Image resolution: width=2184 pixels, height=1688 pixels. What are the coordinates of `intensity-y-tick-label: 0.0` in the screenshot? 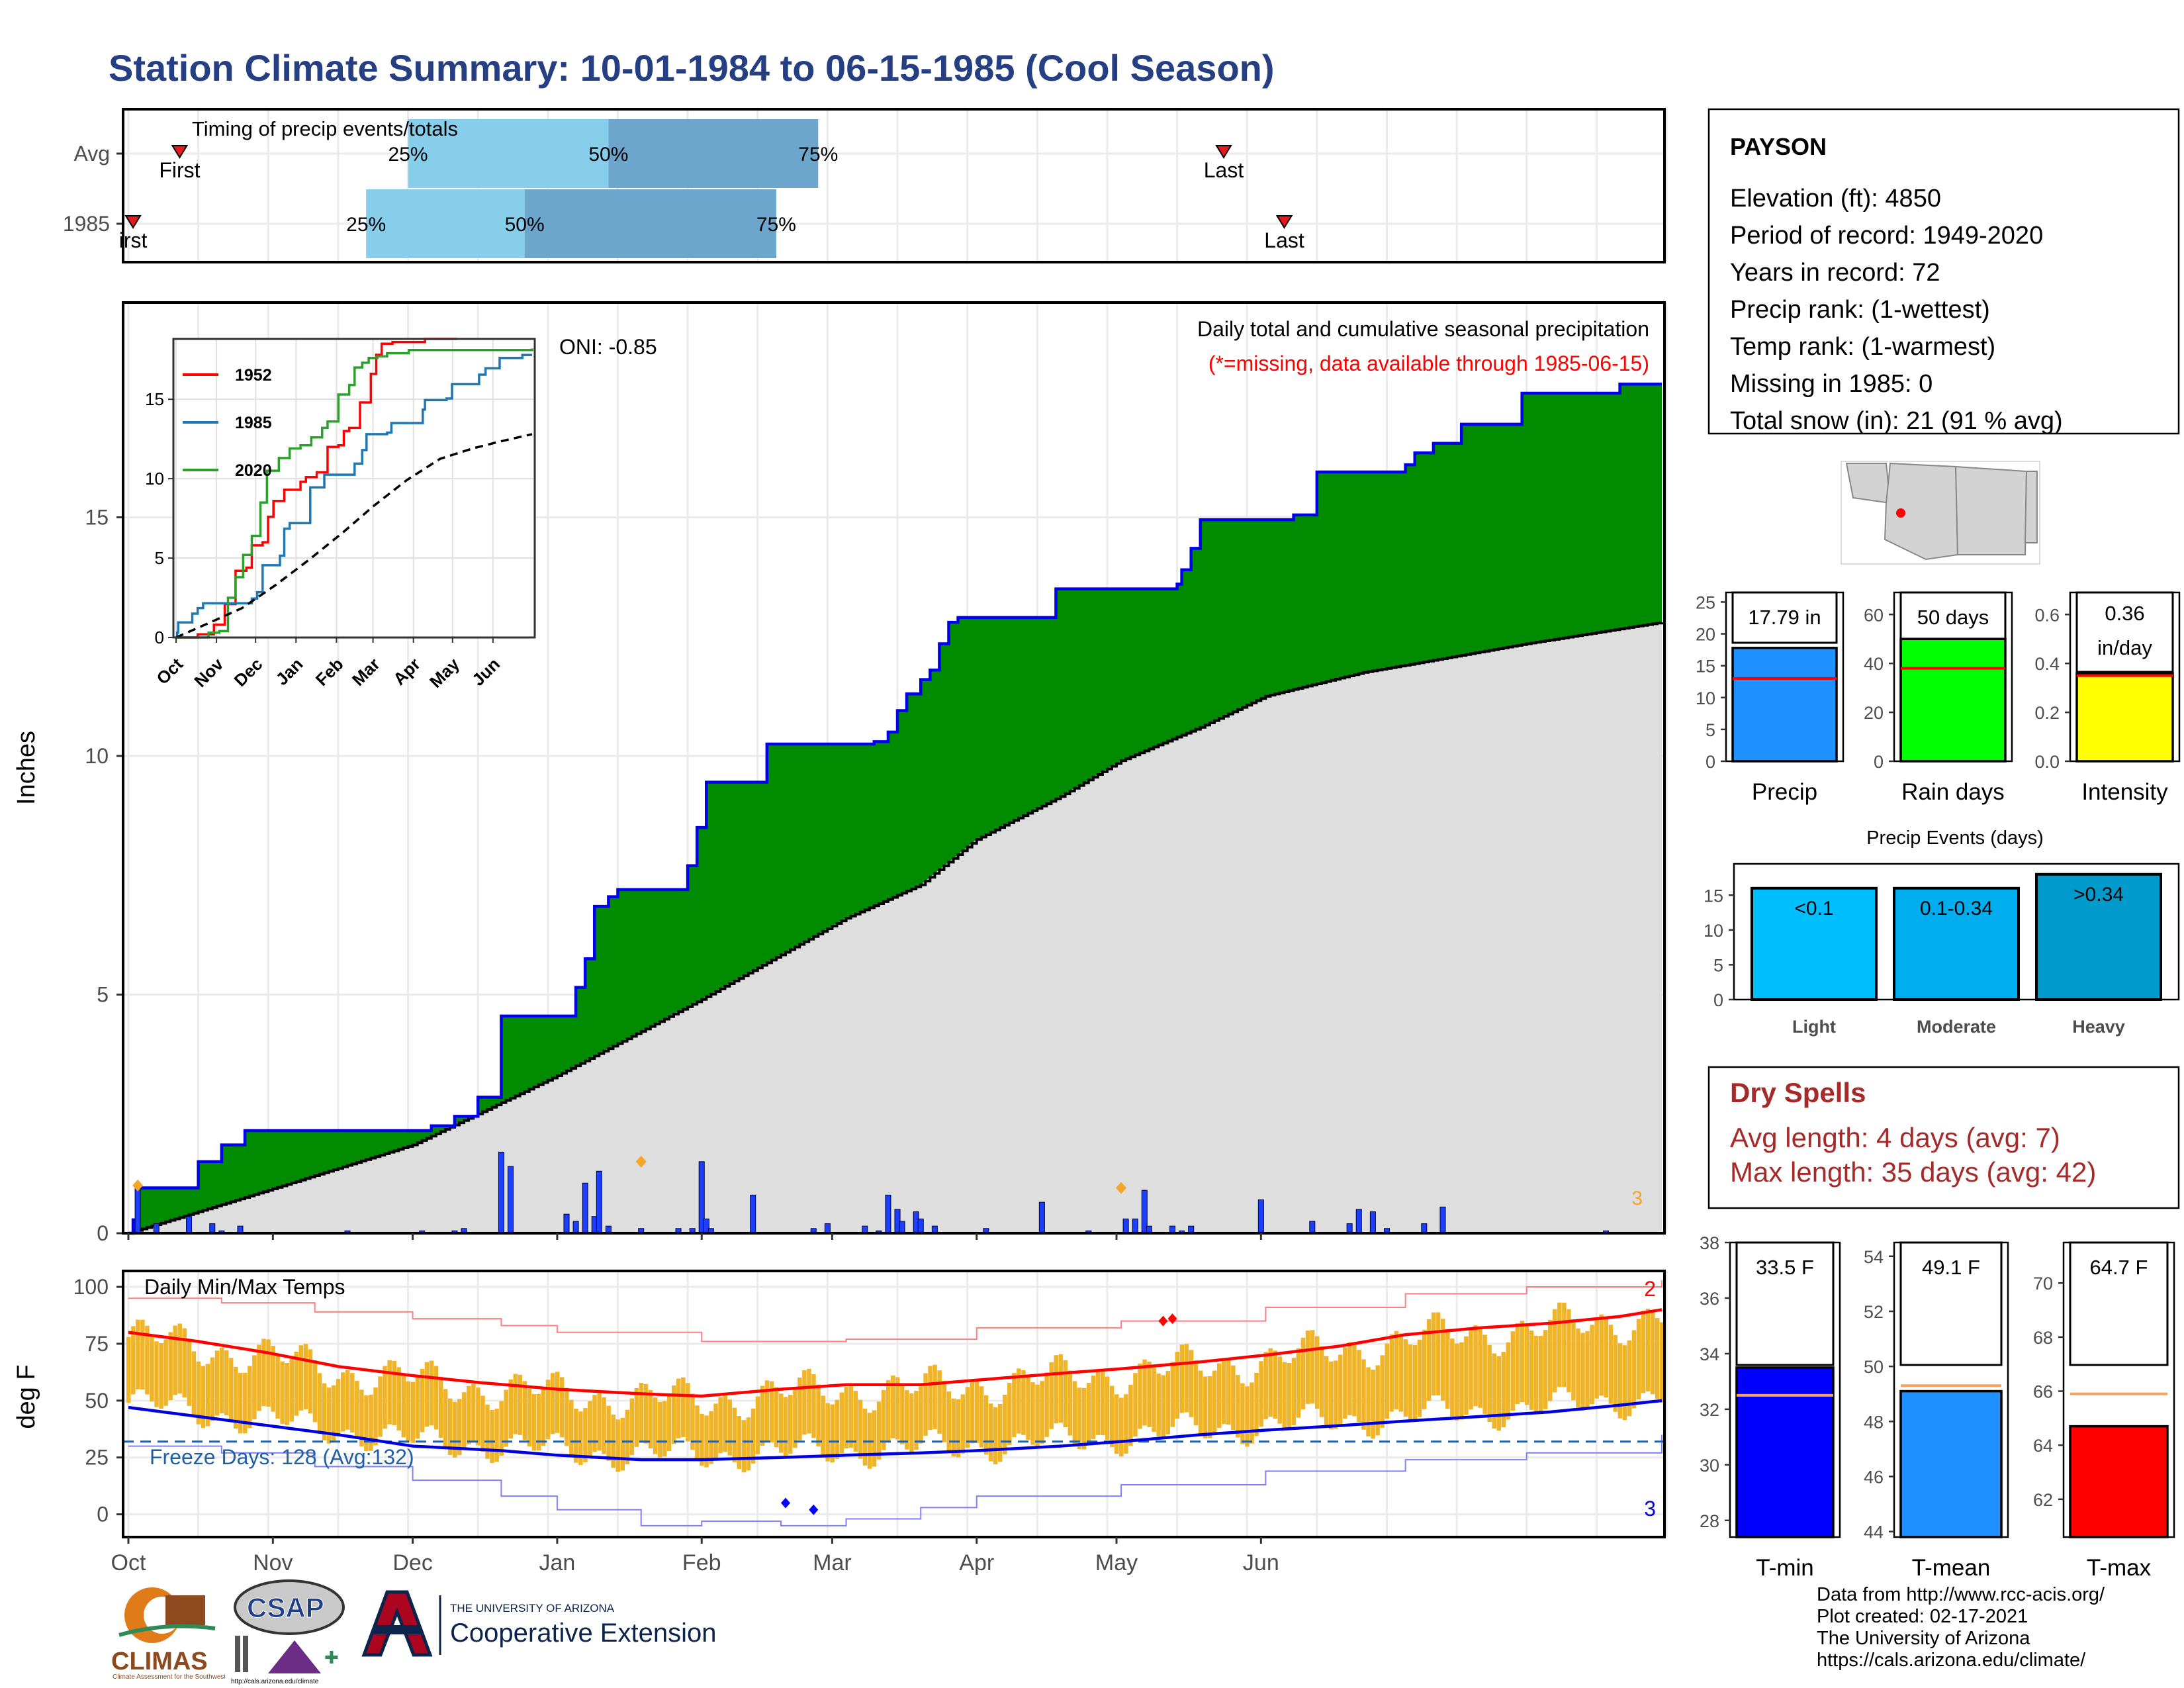 It's located at (2047, 762).